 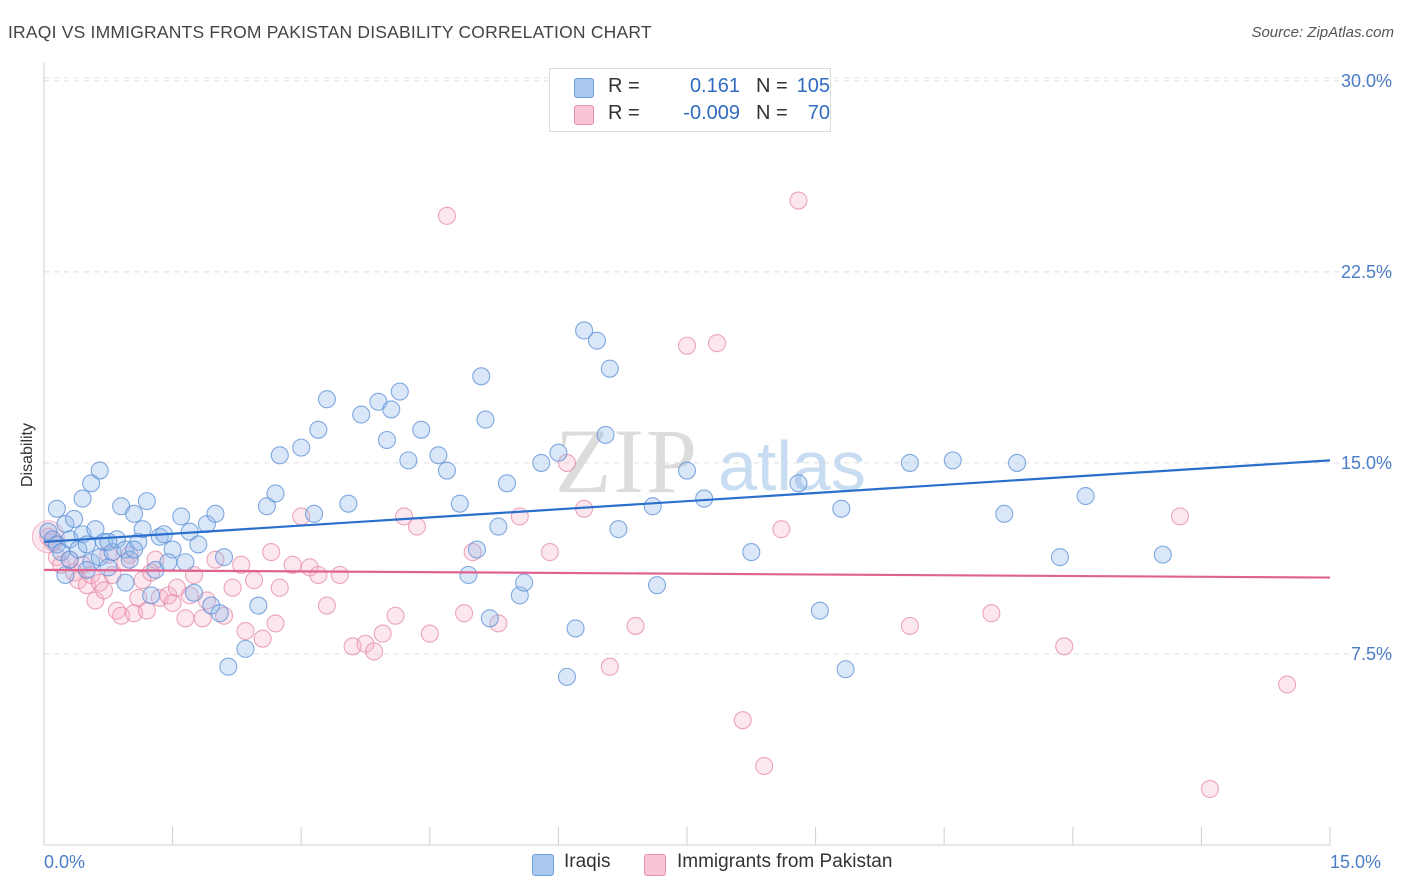 I want to click on source-label: Source: ZipAtlas.com, so click(x=1322, y=32).